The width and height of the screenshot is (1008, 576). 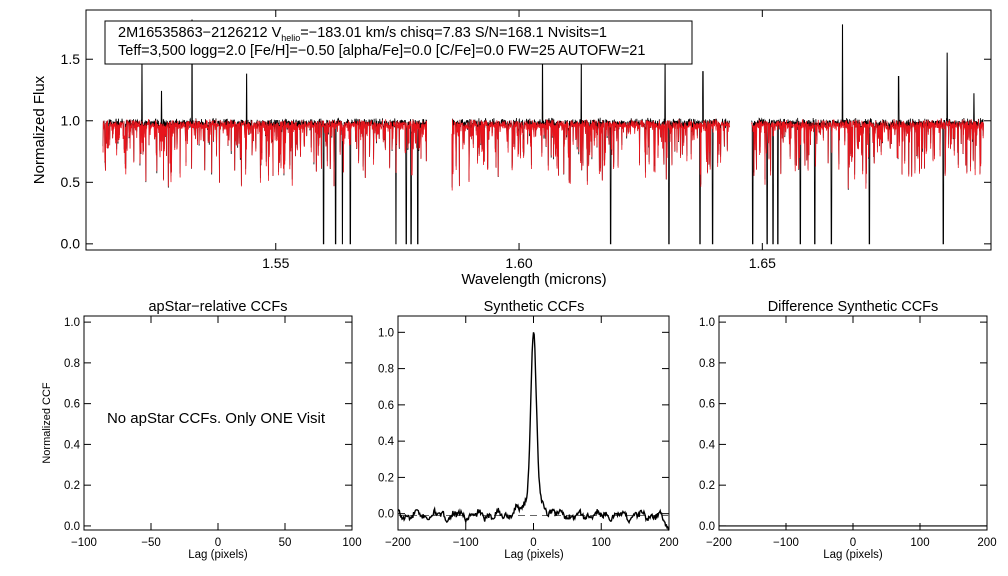 I want to click on x-tick-label: −50, so click(x=151, y=543).